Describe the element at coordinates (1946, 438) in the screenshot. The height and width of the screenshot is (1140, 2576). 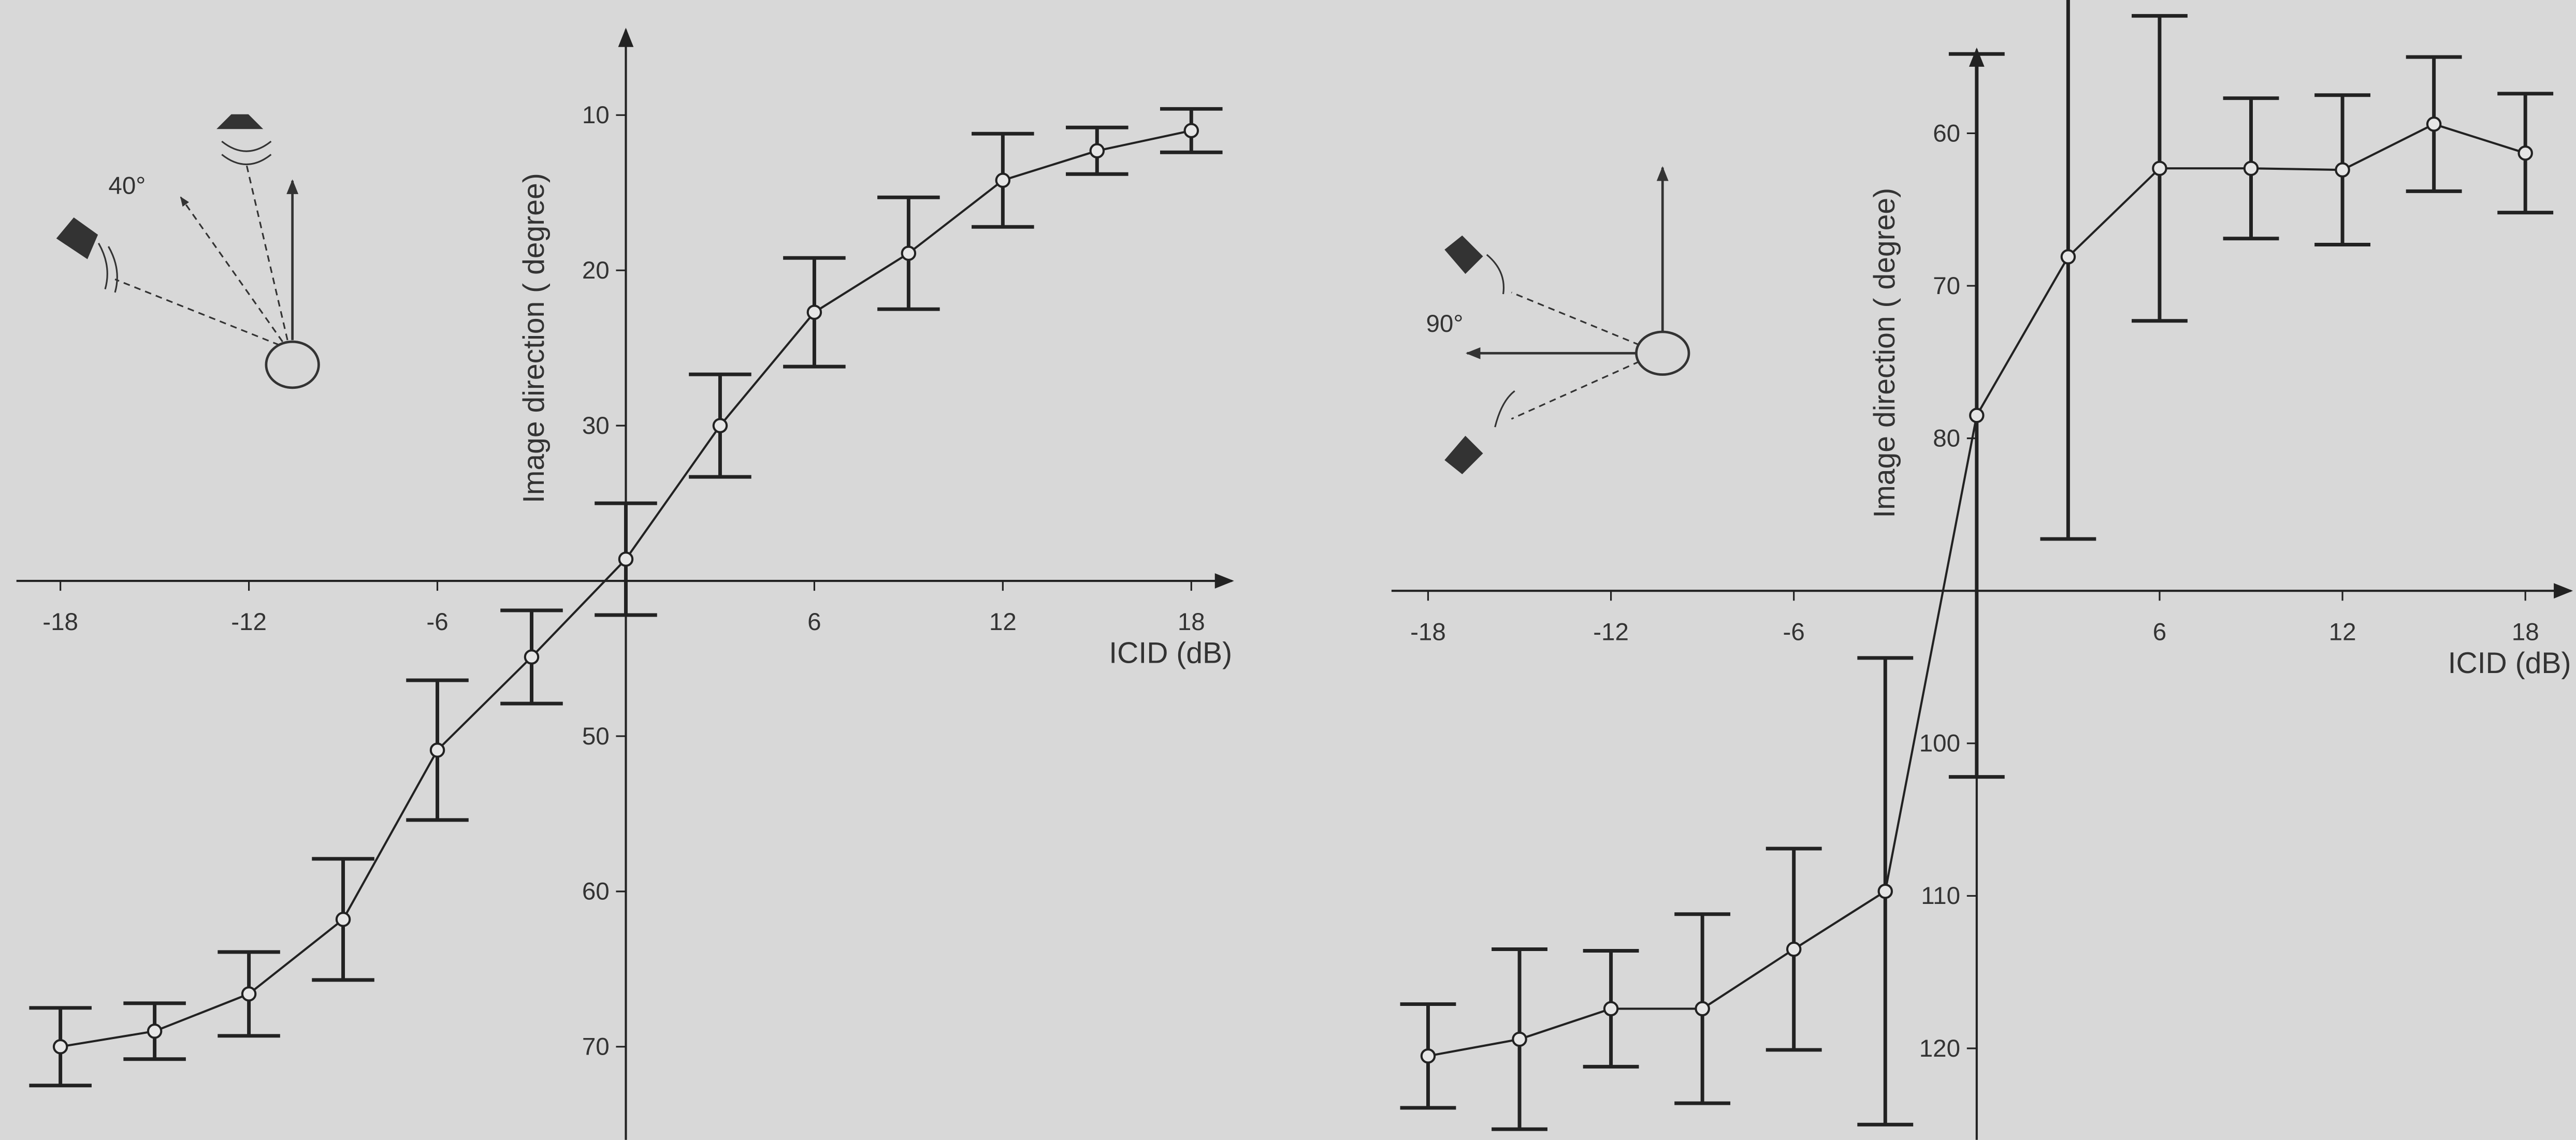
I see `y-tick-label: 80` at that location.